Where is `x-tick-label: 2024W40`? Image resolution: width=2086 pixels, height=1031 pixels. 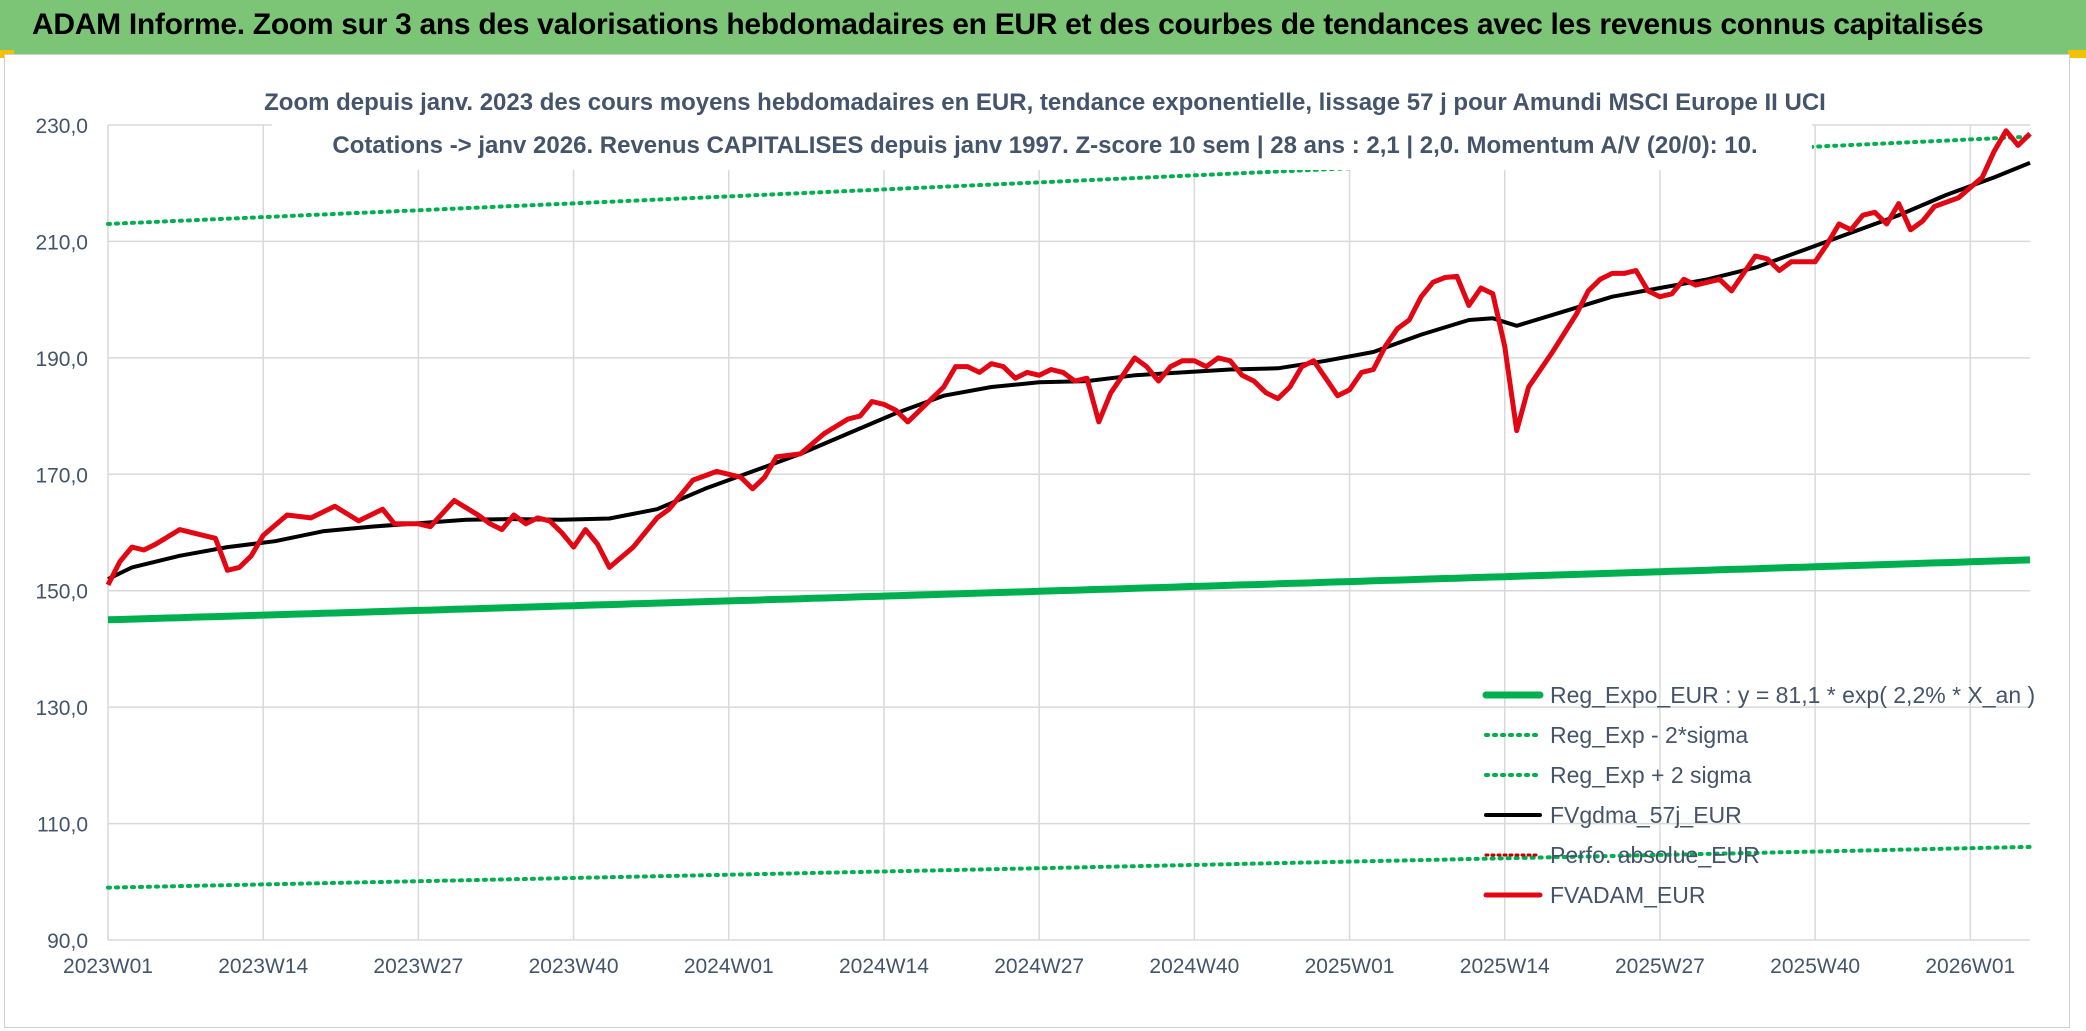
x-tick-label: 2024W40 is located at coordinates (1194, 966).